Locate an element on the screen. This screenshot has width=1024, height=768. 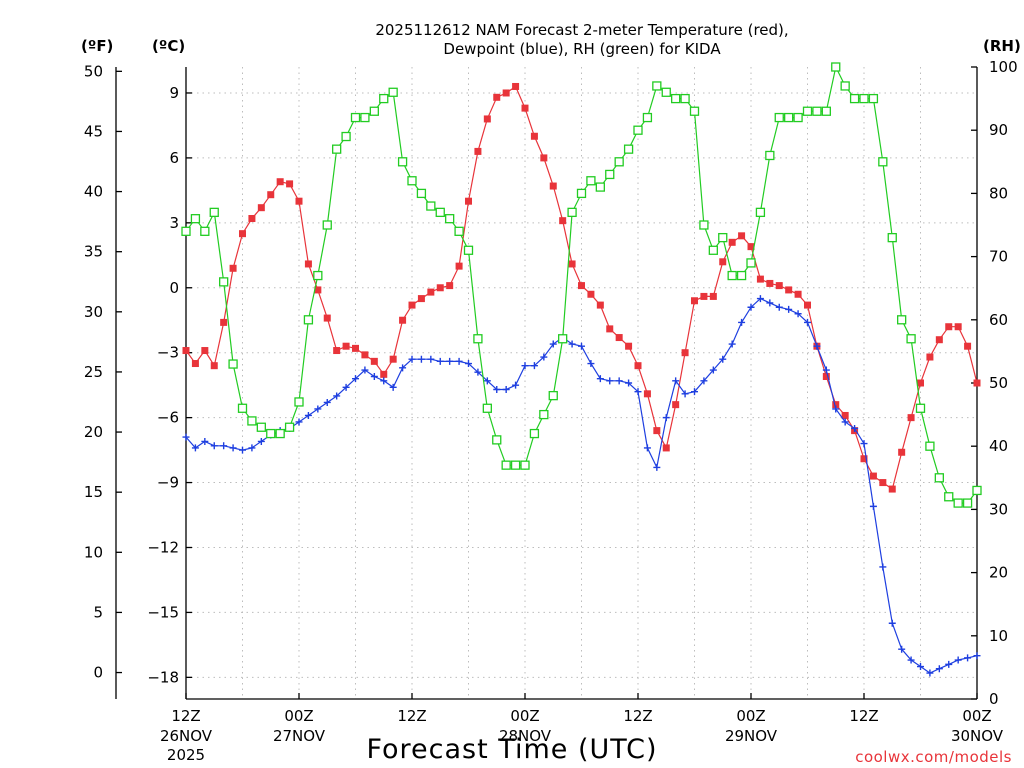
celsius-tick-label: −6 is located at coordinates (168, 418).